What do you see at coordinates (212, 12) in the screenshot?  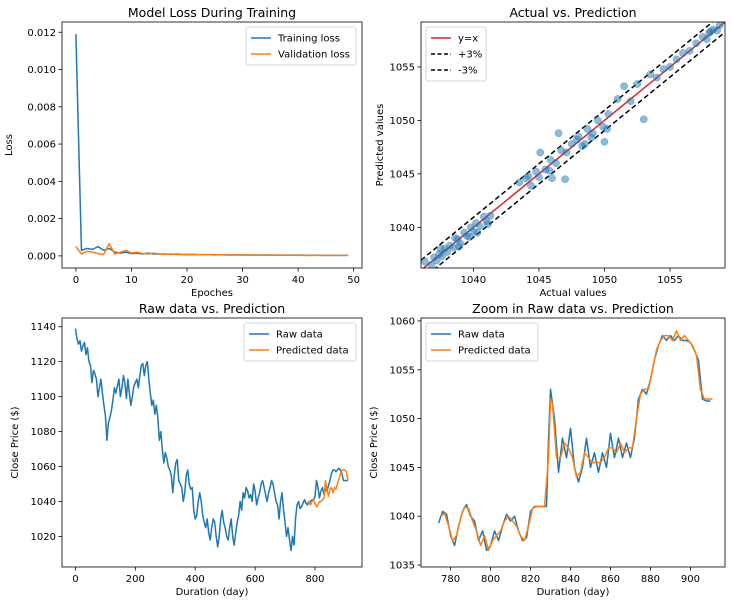 I see `chart-title: Model Loss During Training` at bounding box center [212, 12].